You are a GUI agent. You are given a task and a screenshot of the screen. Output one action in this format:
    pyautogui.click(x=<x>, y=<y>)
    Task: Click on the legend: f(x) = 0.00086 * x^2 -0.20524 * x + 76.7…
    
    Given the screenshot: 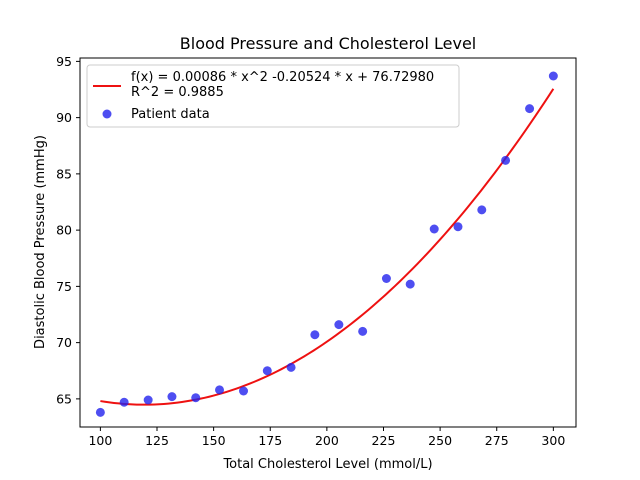 What is the action you would take?
    pyautogui.click(x=273, y=96)
    